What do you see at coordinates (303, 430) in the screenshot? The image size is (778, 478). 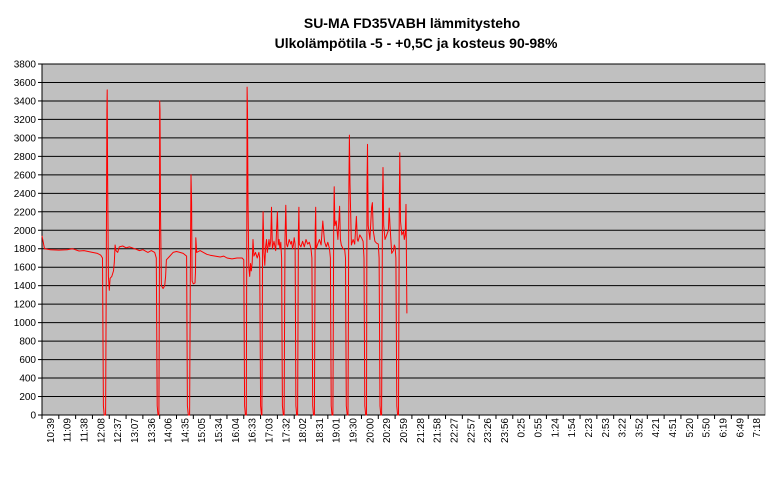 I see `x-tick-label: 18:02` at bounding box center [303, 430].